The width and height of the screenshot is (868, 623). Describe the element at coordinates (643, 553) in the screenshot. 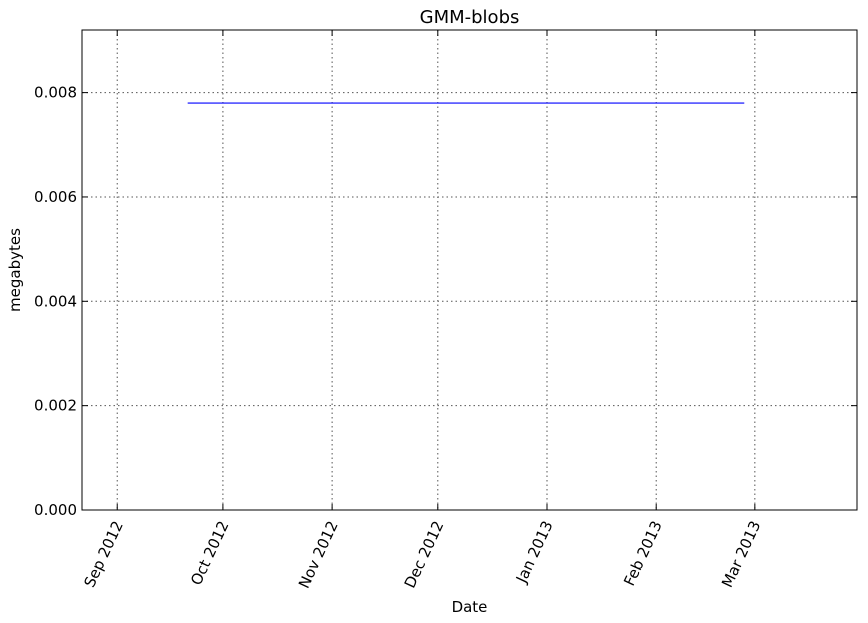

I see `x-tick-label: Feb 2013` at that location.